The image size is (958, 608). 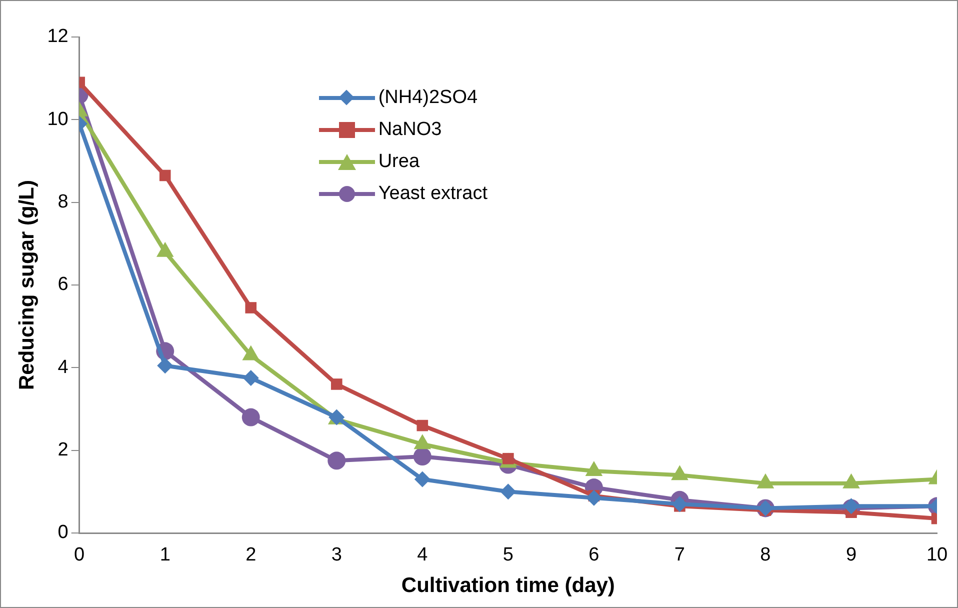 I want to click on x-tick-label: 0, so click(x=79, y=555).